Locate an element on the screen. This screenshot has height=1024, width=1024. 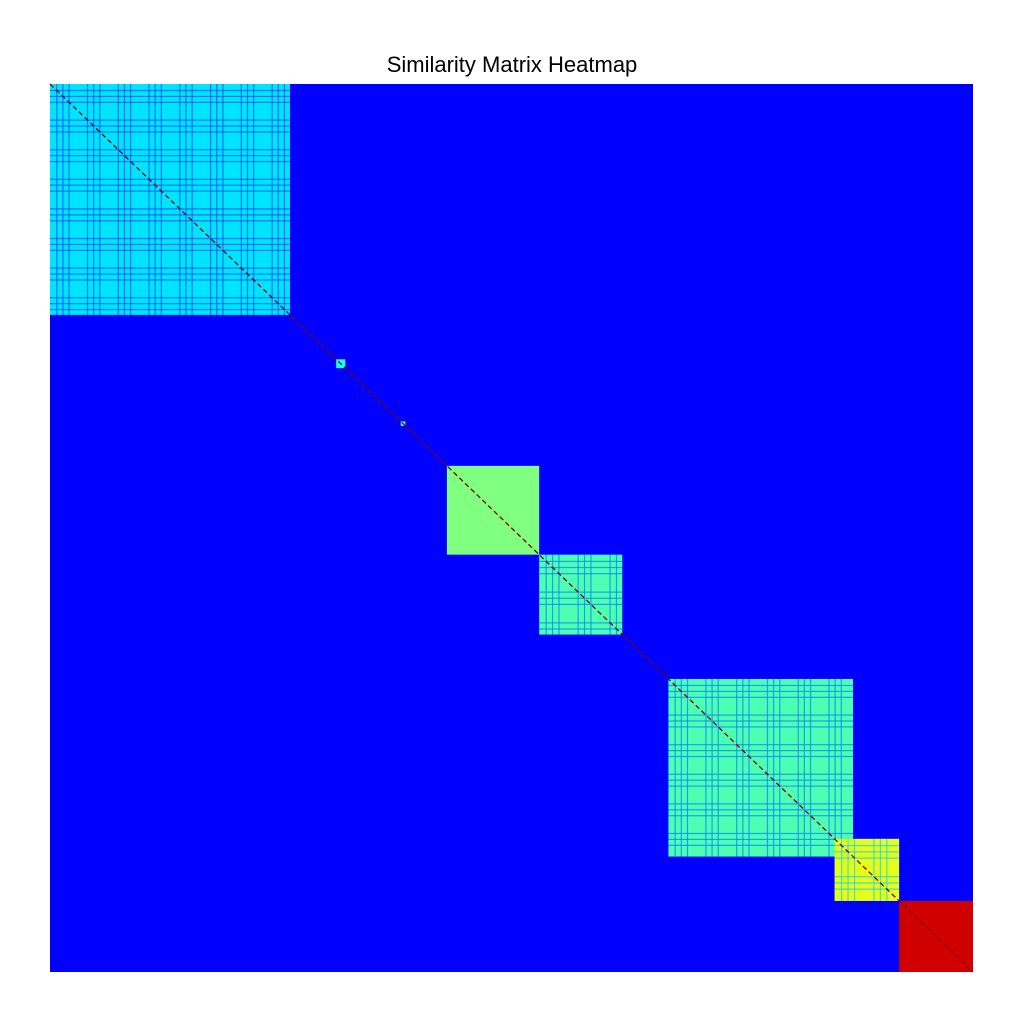
cluster-block-fill is located at coordinates (170, 199).